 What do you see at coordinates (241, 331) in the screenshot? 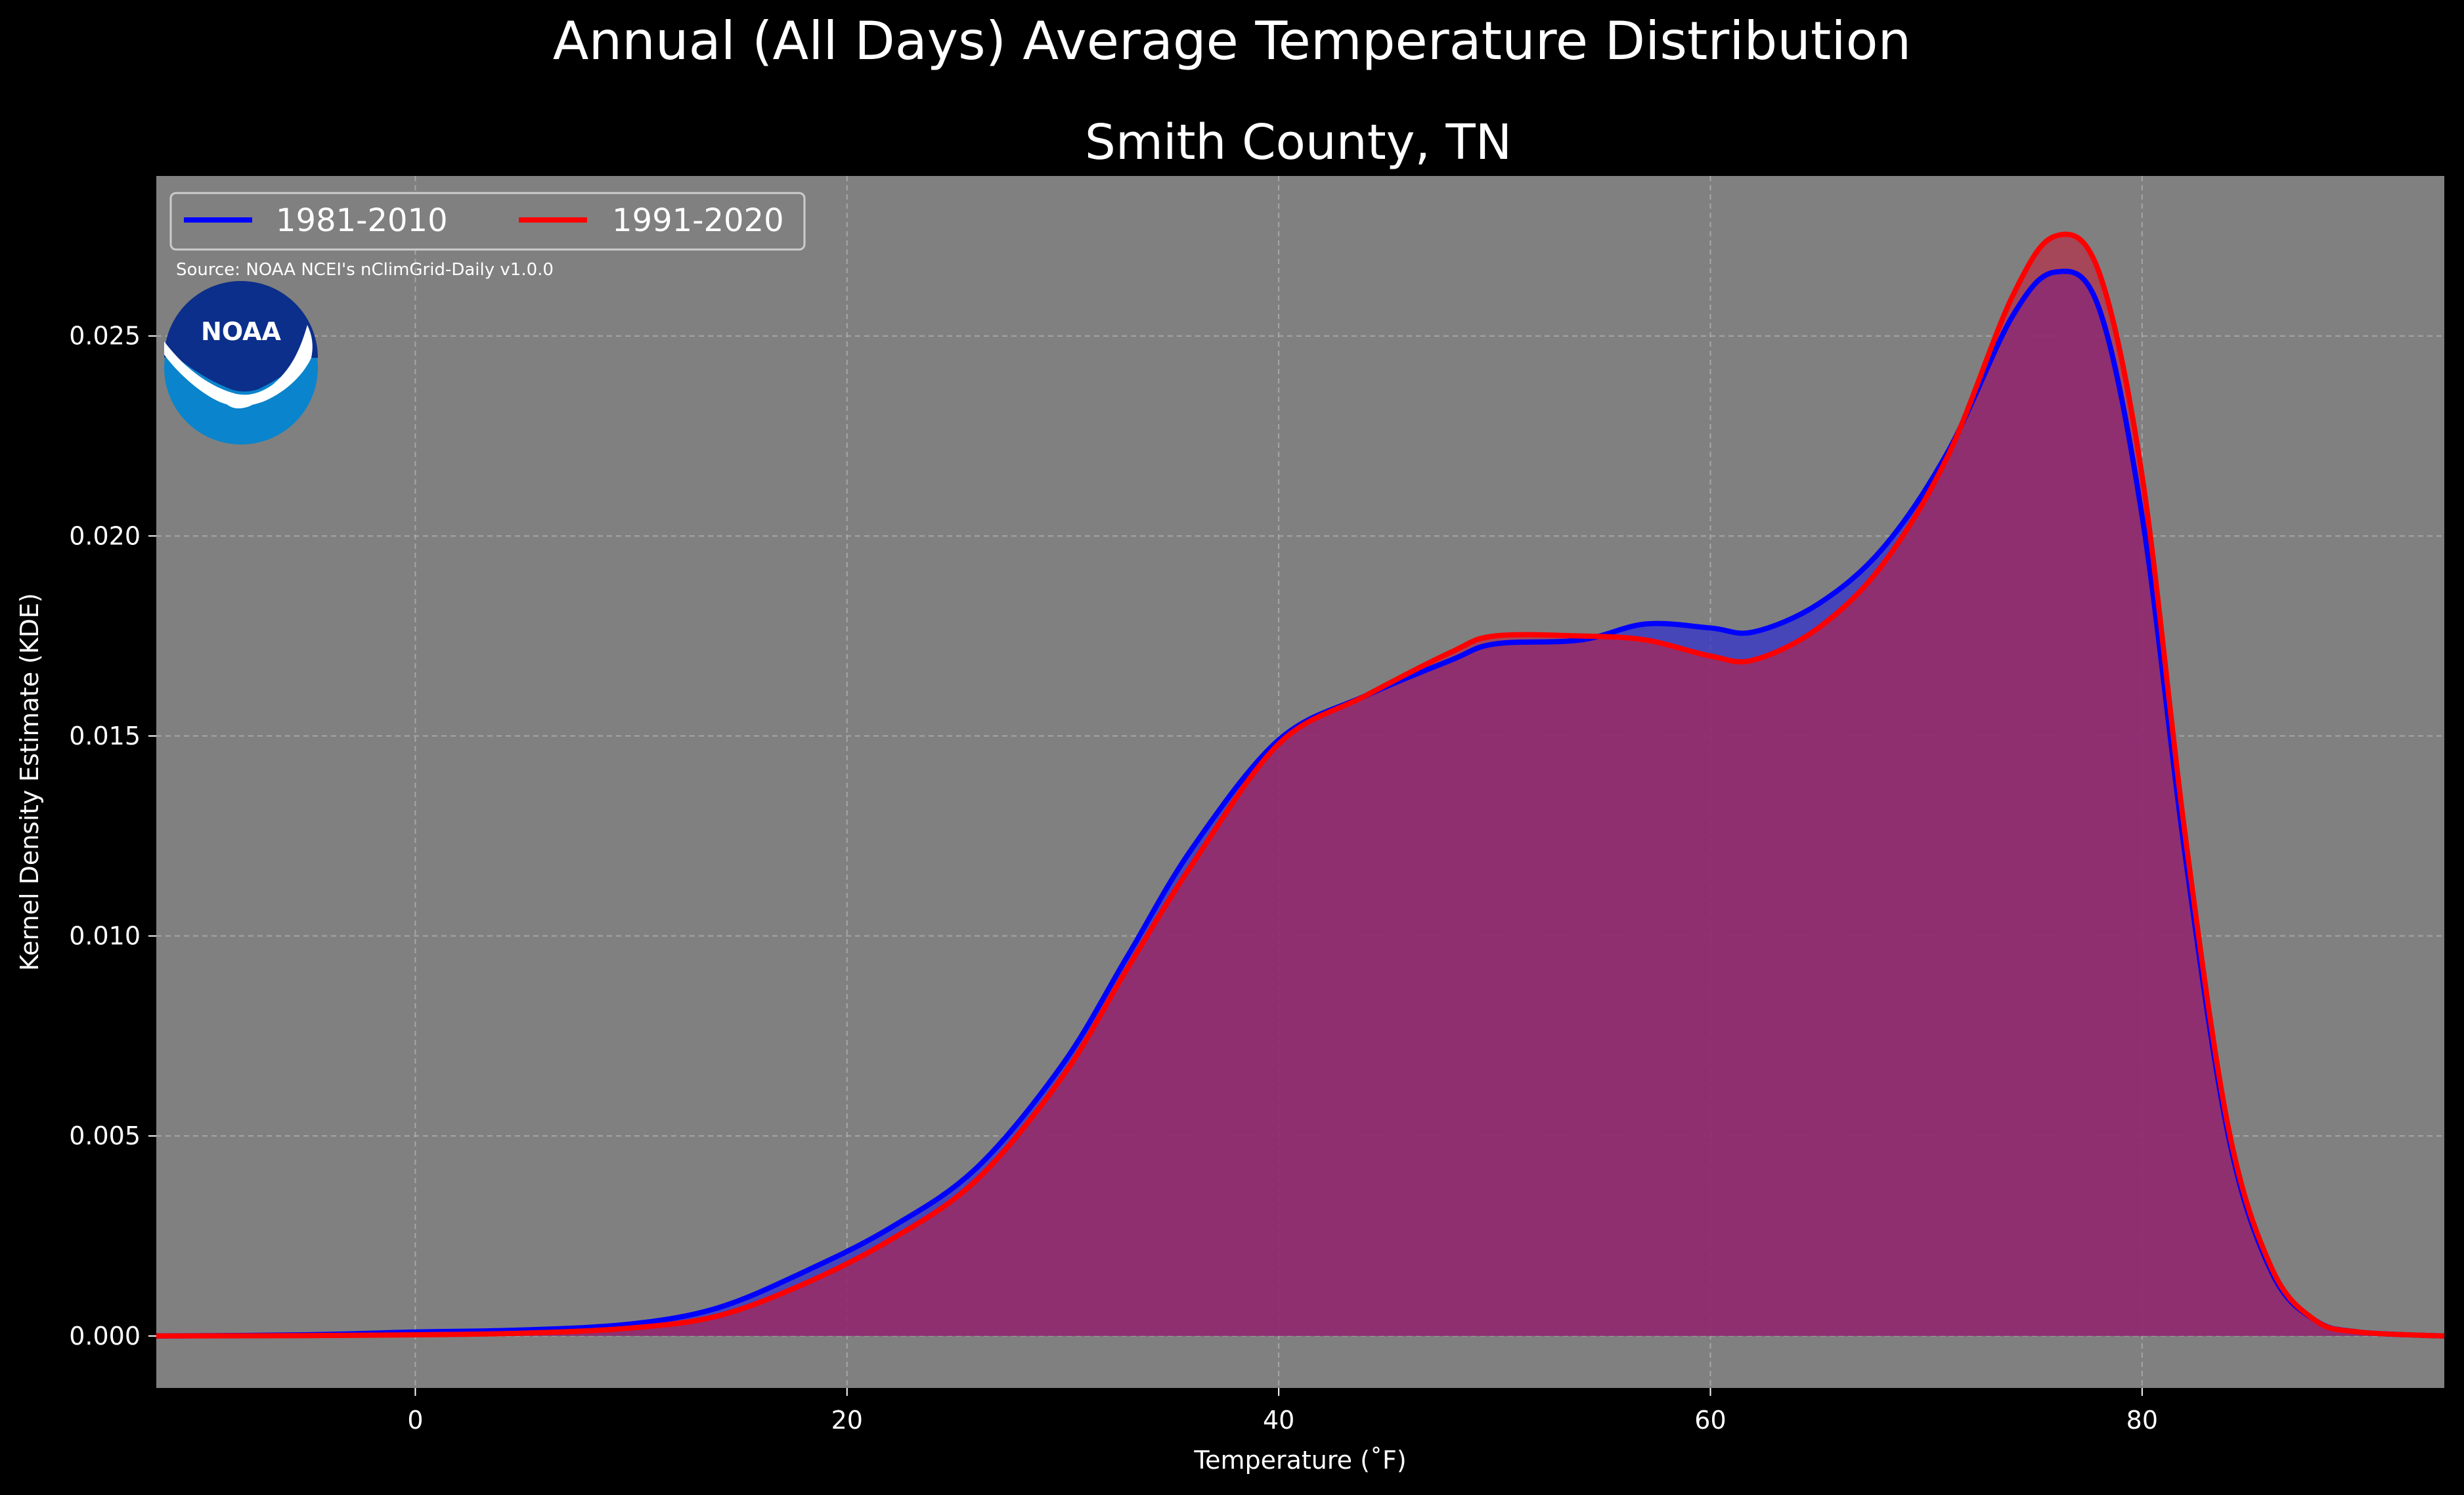
I see `noaa-logo-text: NOAA` at bounding box center [241, 331].